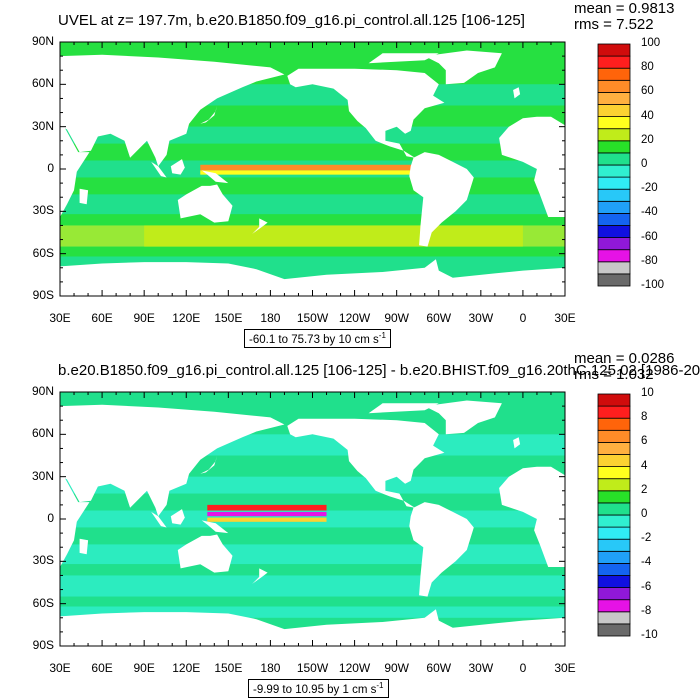 The height and width of the screenshot is (700, 700). I want to click on colorbar-label: 40, so click(647, 115).